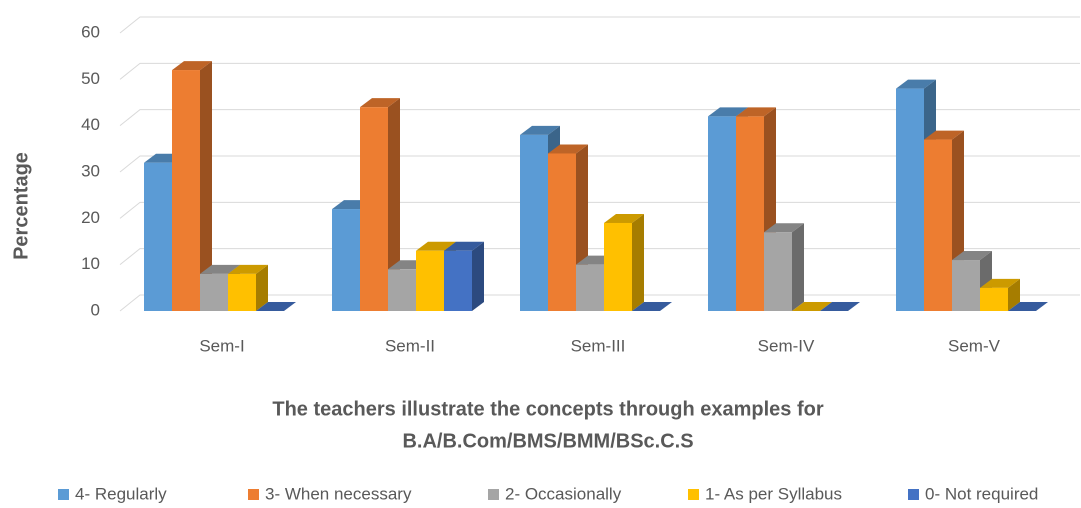 Image resolution: width=1081 pixels, height=508 pixels. What do you see at coordinates (974, 345) in the screenshot?
I see `x-tick-label: Sem-V` at bounding box center [974, 345].